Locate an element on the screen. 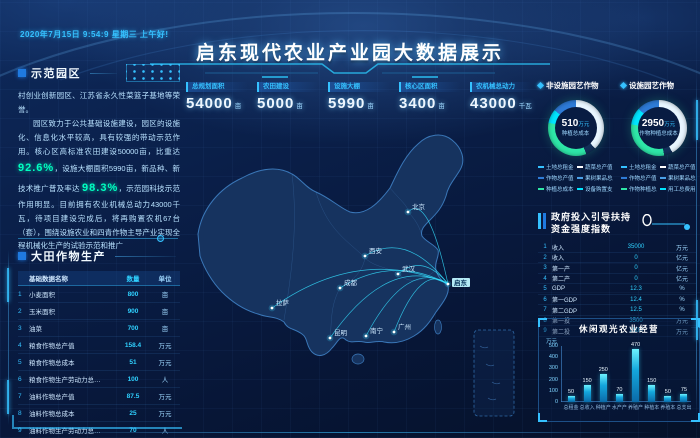 The height and width of the screenshot is (438, 700). bar-column: 150 种植本 is located at coordinates (652, 394).